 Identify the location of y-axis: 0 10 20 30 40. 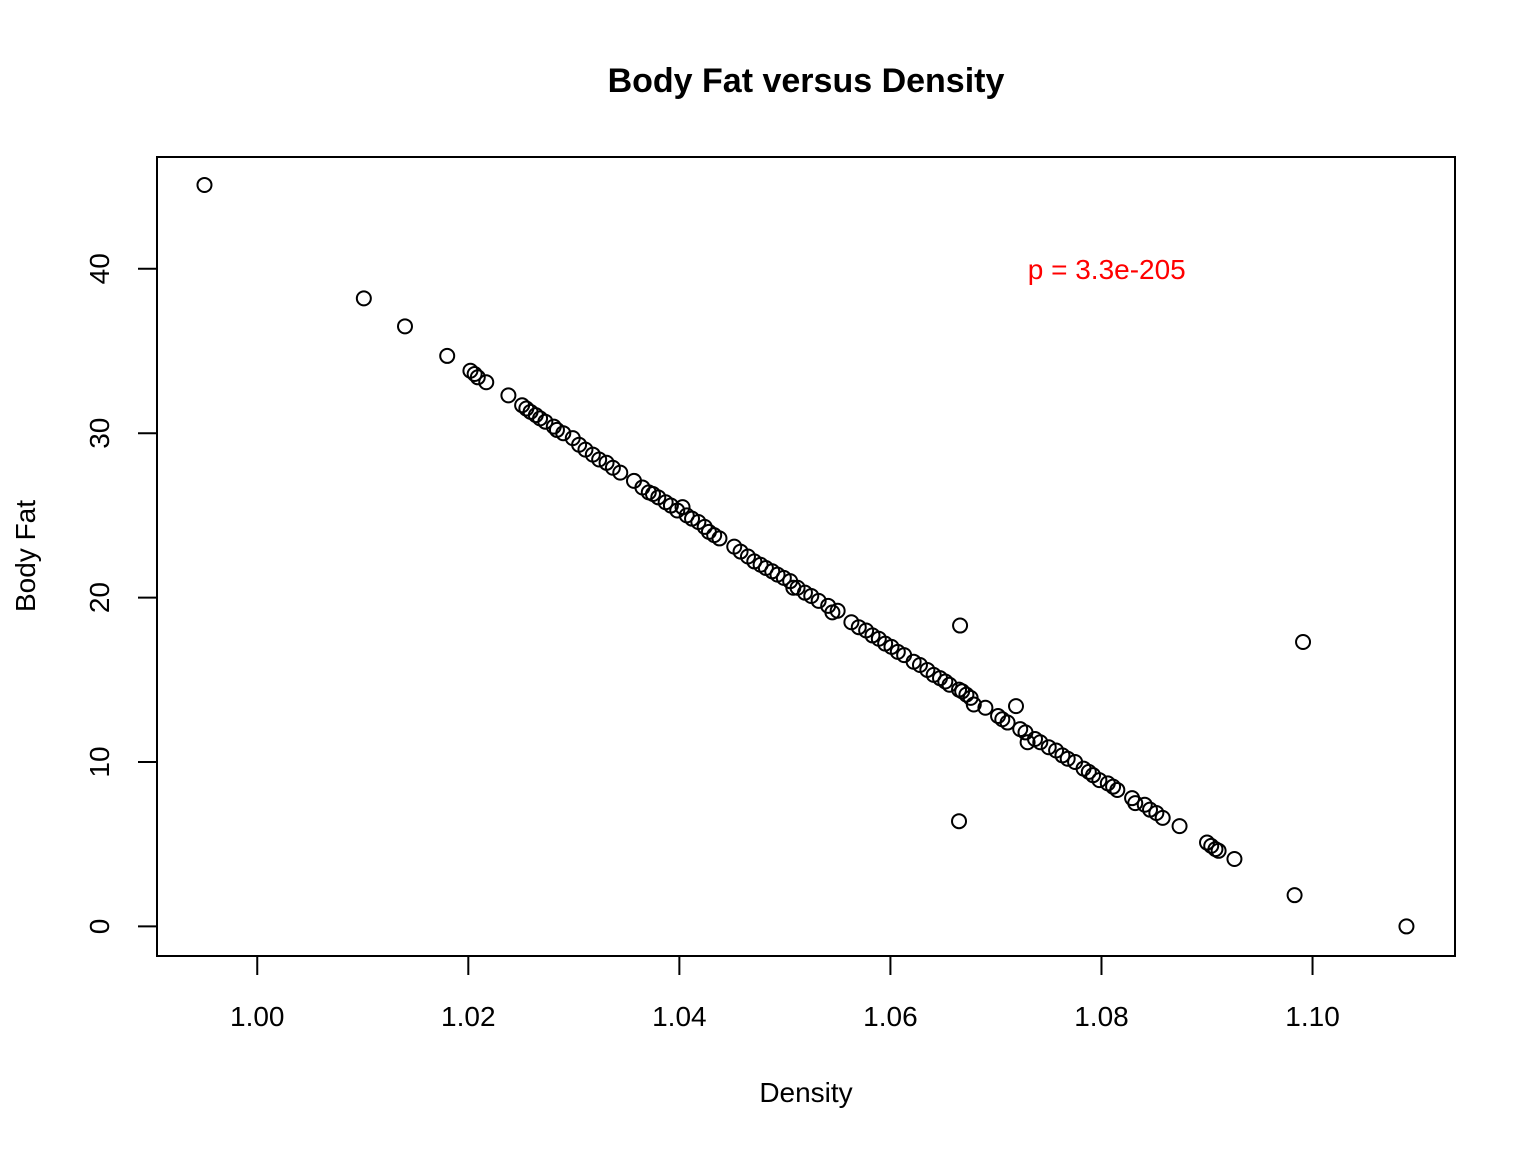
(121, 594).